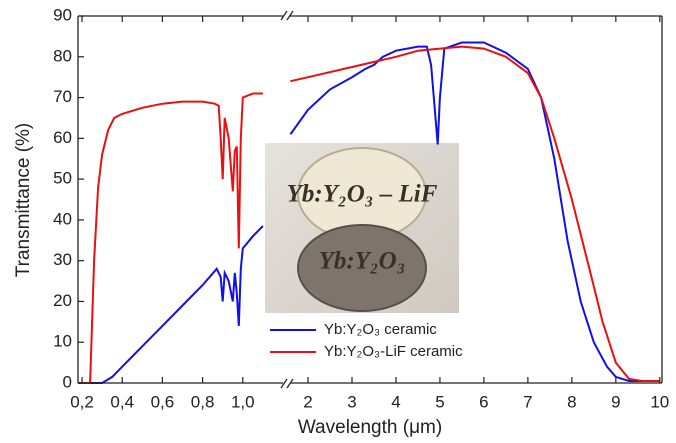 The height and width of the screenshot is (443, 676). I want to click on y-tick-label: 70, so click(62, 96).